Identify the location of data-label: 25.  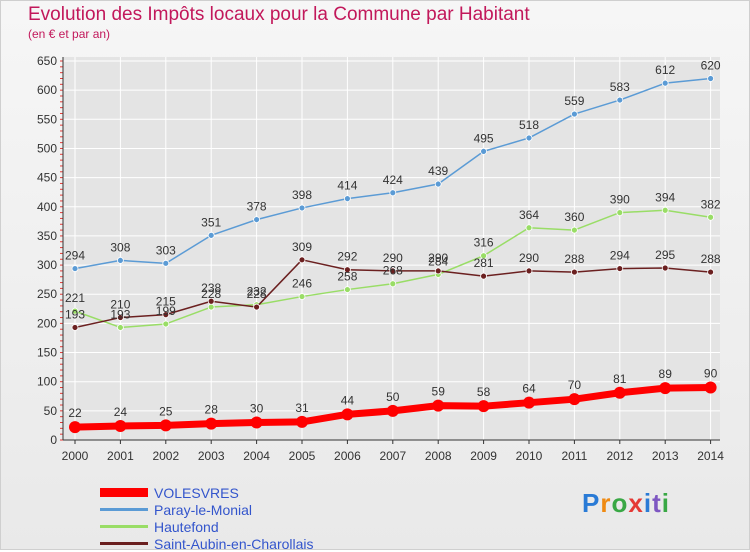
(166, 411).